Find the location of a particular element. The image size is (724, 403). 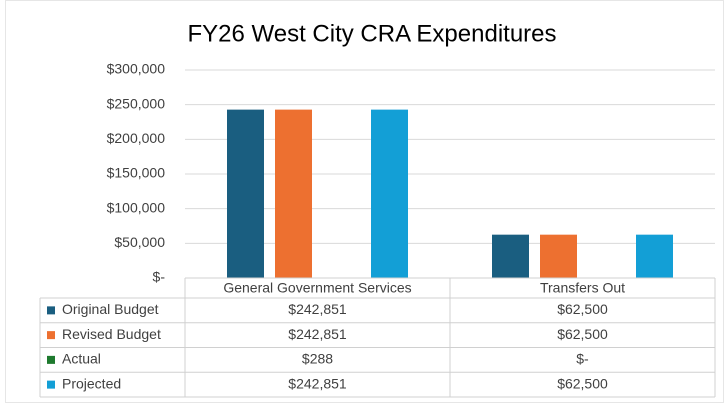

legend-label: Actual is located at coordinates (81, 359).